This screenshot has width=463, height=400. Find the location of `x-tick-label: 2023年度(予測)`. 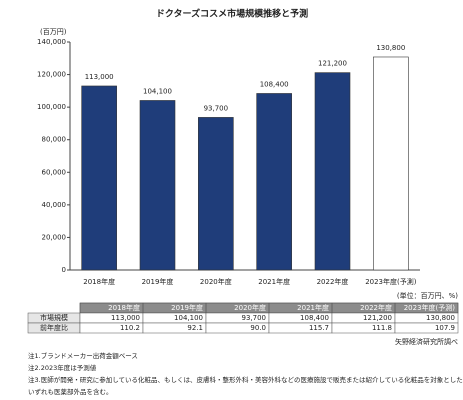

x-tick-label: 2023年度(予測) is located at coordinates (391, 281).